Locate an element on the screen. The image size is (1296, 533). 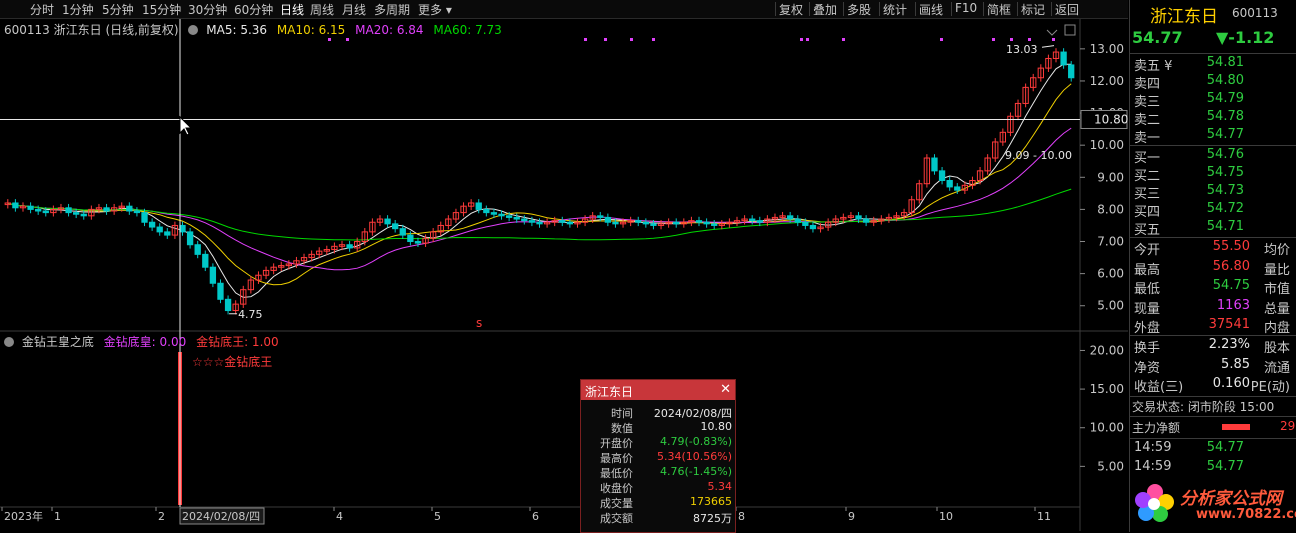
popup-row-label: 时间 is located at coordinates (622, 413).